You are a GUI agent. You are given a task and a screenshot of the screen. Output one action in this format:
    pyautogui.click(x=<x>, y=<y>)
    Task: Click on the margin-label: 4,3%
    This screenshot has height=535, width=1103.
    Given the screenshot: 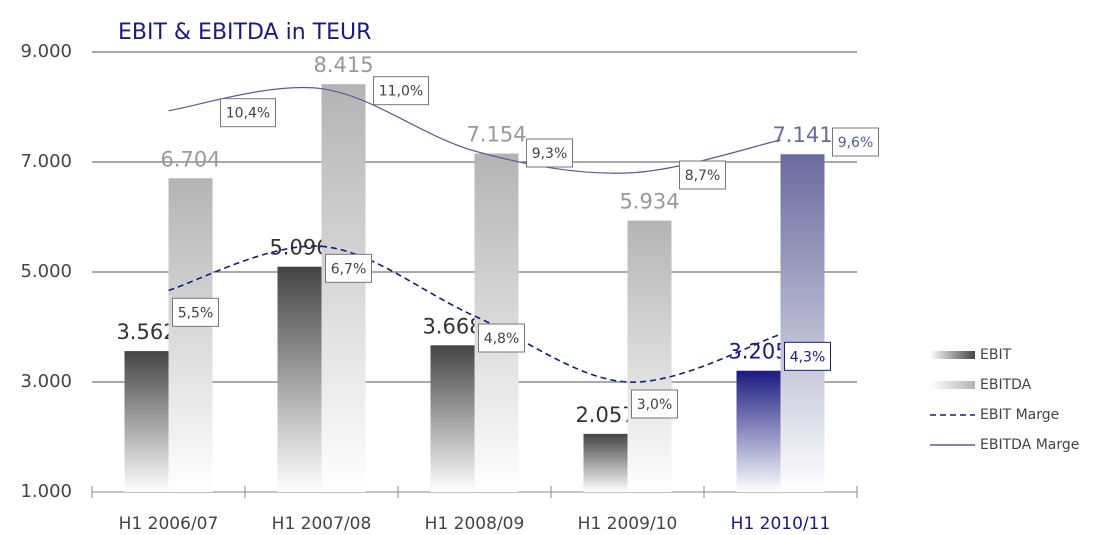 What is the action you would take?
    pyautogui.click(x=808, y=357)
    